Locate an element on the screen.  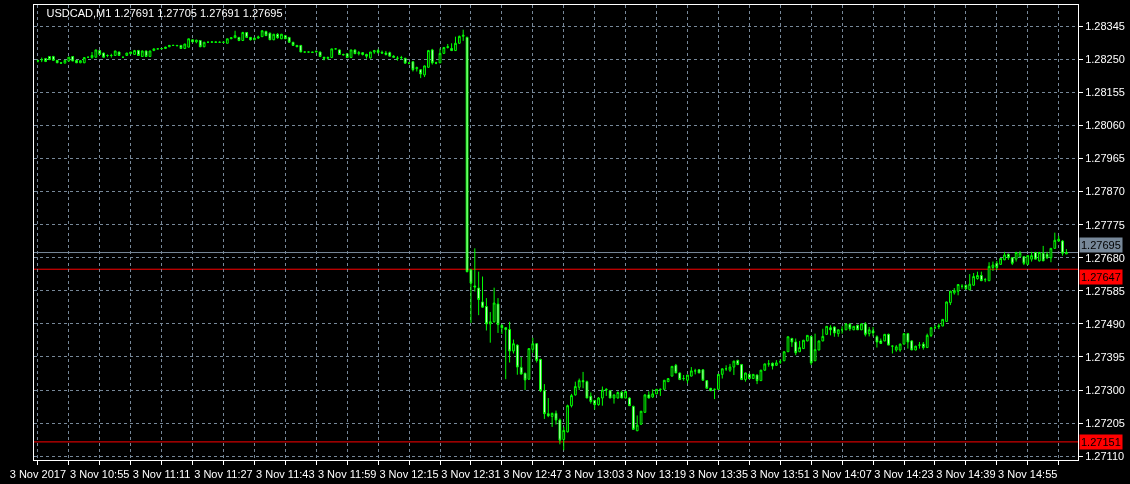
y-tick-label: 1.28060 is located at coordinates (1105, 125).